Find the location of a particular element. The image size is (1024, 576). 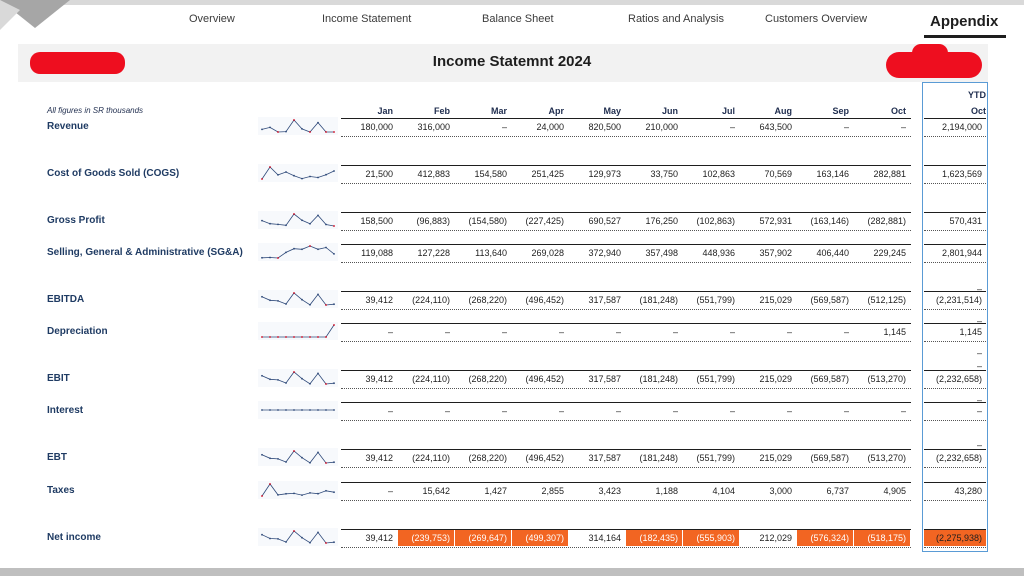

cell-gross-profit-mar: (154,580) is located at coordinates (487, 221).